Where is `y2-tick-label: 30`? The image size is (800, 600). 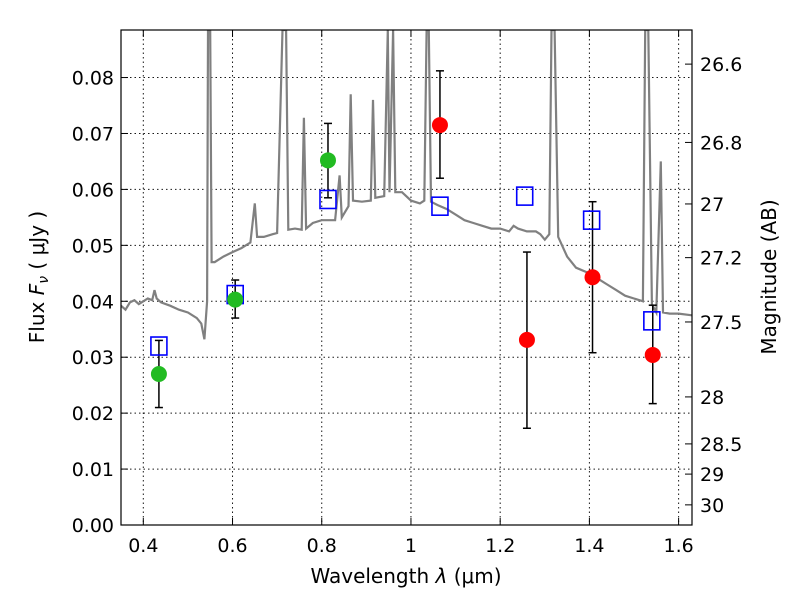 y2-tick-label: 30 is located at coordinates (712, 506).